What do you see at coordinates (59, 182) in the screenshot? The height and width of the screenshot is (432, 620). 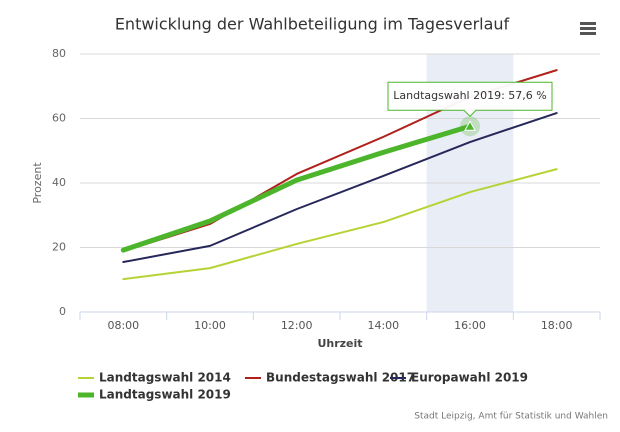 I see `y-tick-label: 40` at bounding box center [59, 182].